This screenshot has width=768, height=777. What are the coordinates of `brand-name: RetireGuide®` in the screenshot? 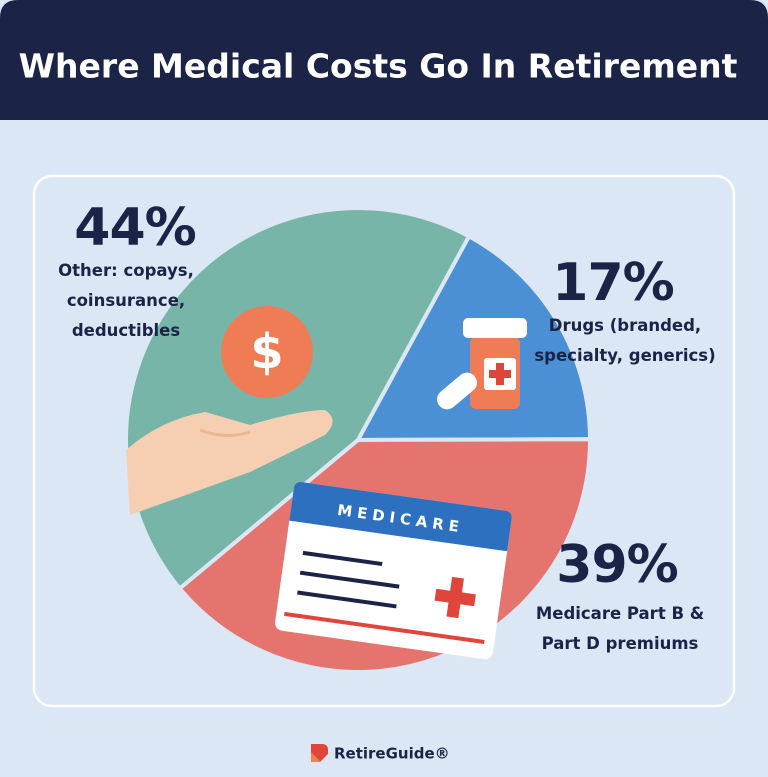 It's located at (392, 754).